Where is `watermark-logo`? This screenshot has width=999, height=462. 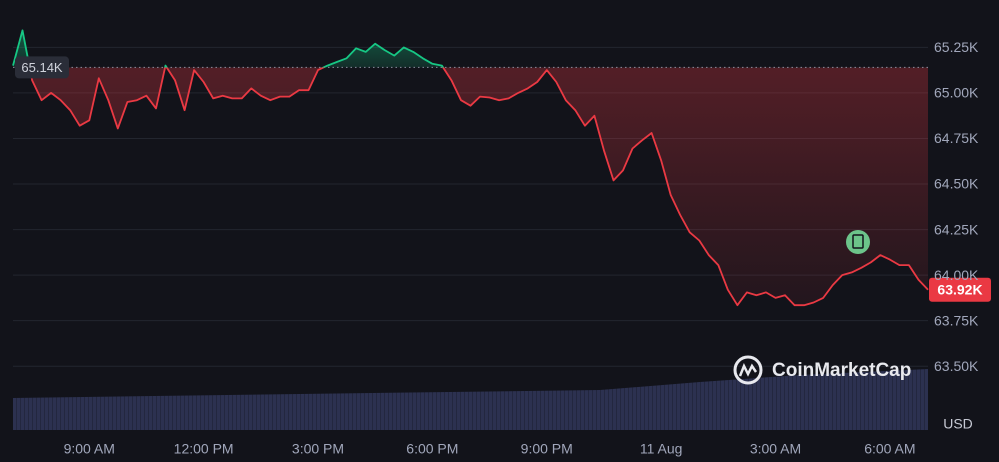 watermark-logo is located at coordinates (748, 370).